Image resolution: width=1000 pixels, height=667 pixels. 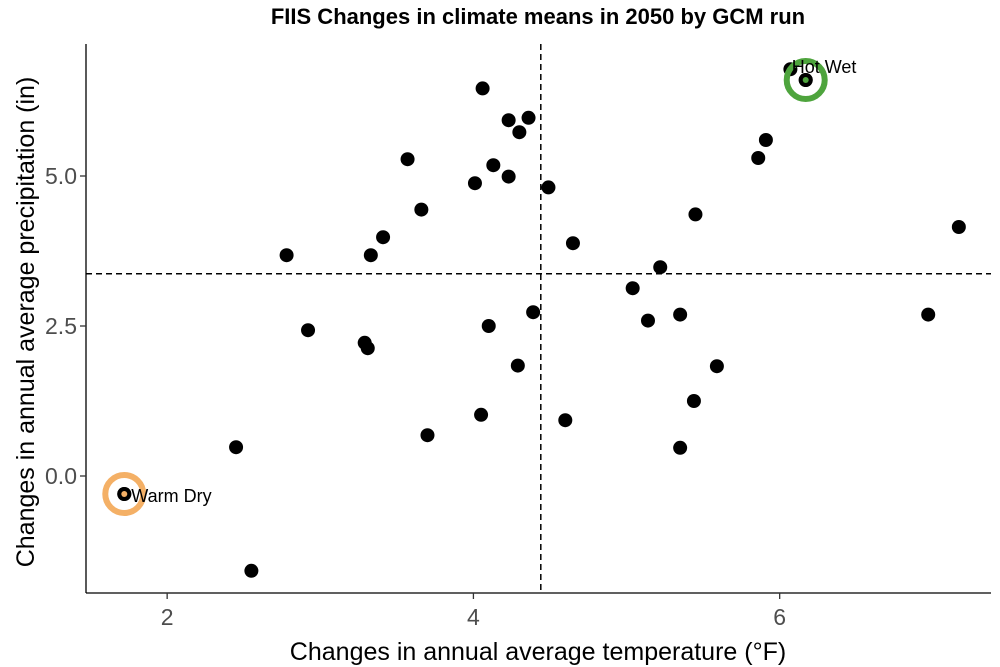 What do you see at coordinates (61, 476) in the screenshot?
I see `y-tick-label: 0.0` at bounding box center [61, 476].